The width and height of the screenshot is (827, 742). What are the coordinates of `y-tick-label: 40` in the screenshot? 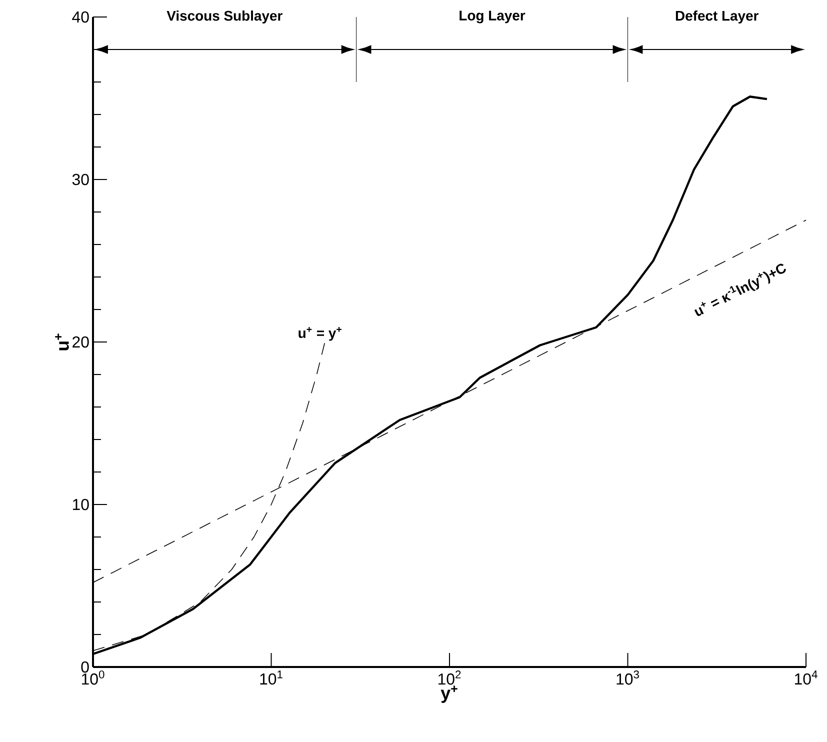 It's located at (80, 17).